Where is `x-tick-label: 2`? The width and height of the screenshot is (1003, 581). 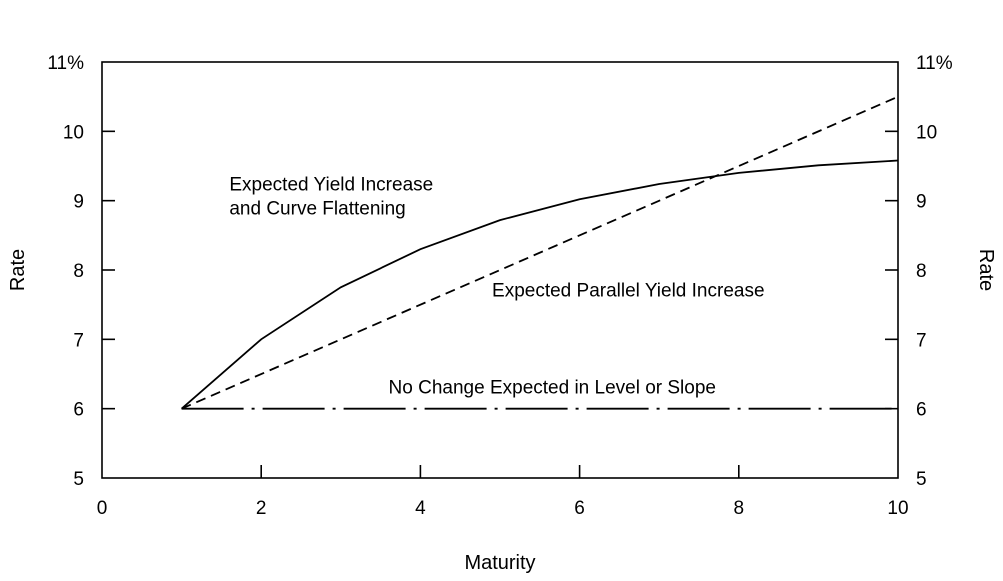 x-tick-label: 2 is located at coordinates (261, 508).